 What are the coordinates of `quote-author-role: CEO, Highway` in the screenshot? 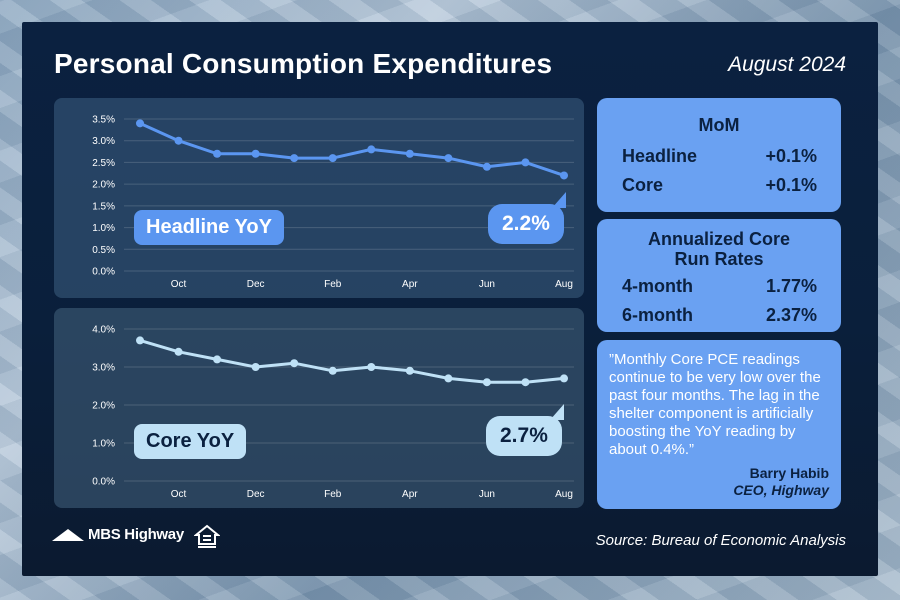 It's located at (781, 490).